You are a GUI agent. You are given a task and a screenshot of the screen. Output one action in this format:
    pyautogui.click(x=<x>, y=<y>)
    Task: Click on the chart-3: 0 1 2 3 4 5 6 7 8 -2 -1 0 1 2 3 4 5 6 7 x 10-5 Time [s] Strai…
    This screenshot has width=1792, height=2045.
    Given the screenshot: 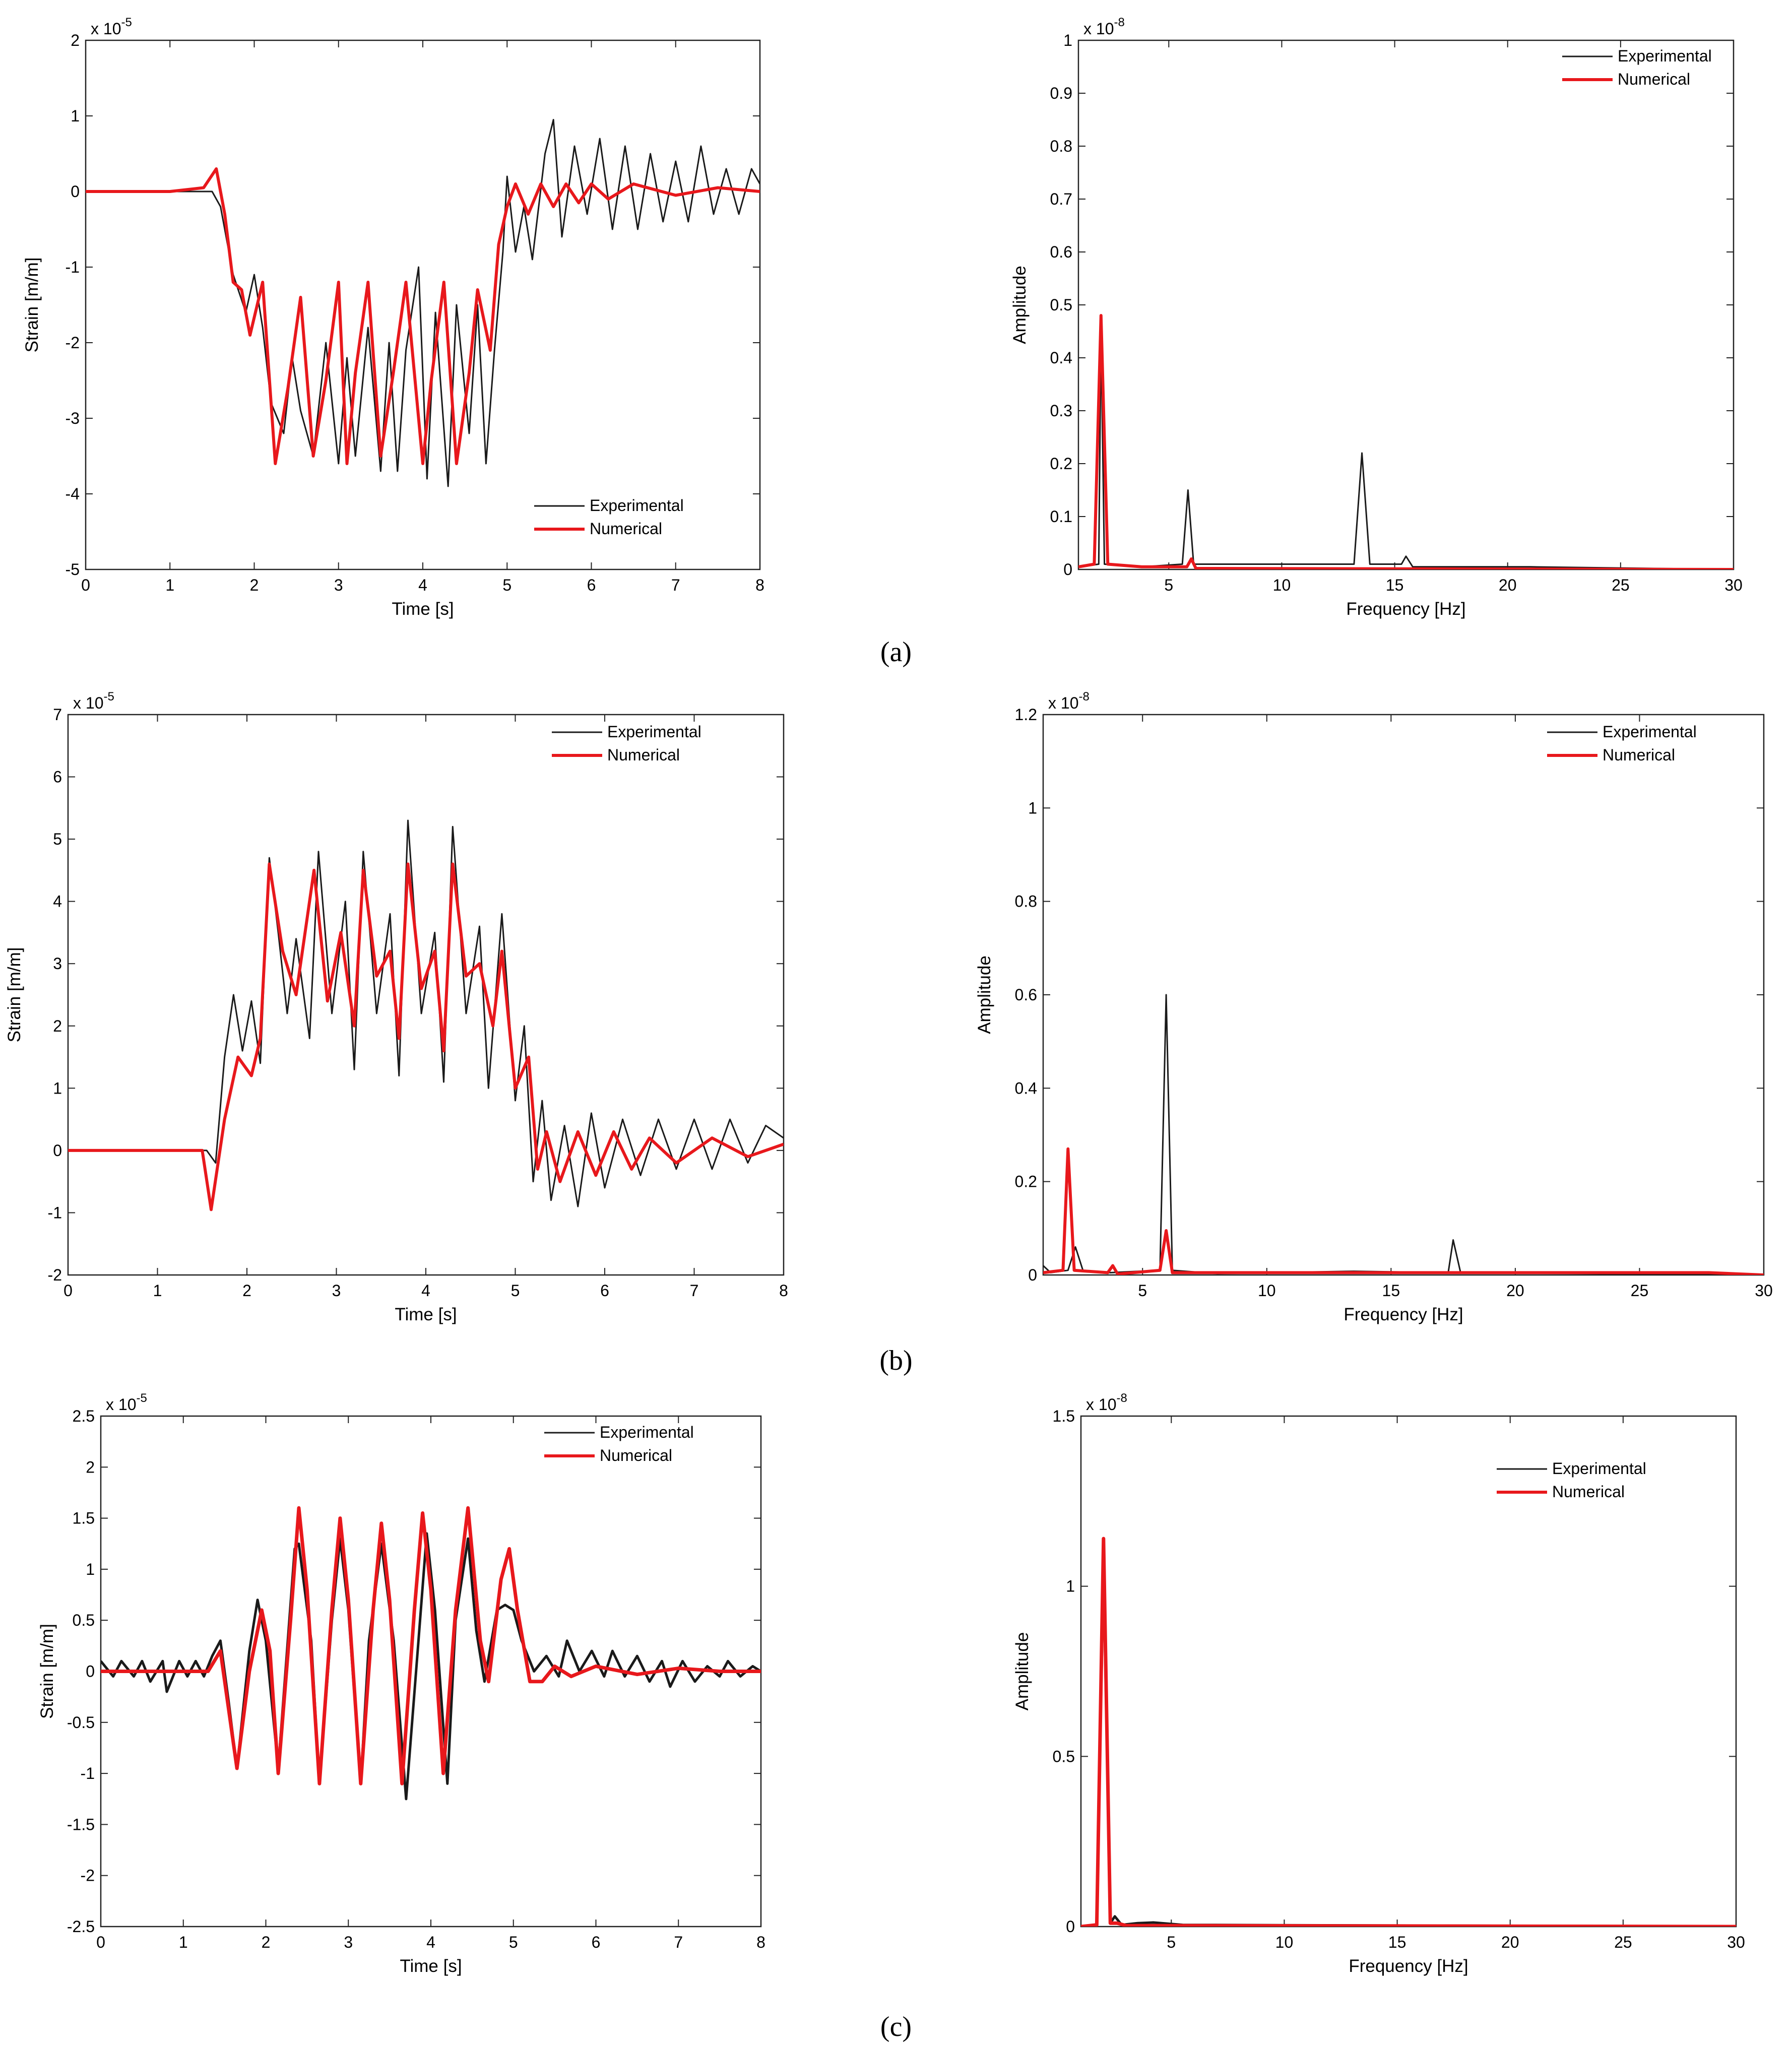 What is the action you would take?
    pyautogui.click(x=396, y=1007)
    